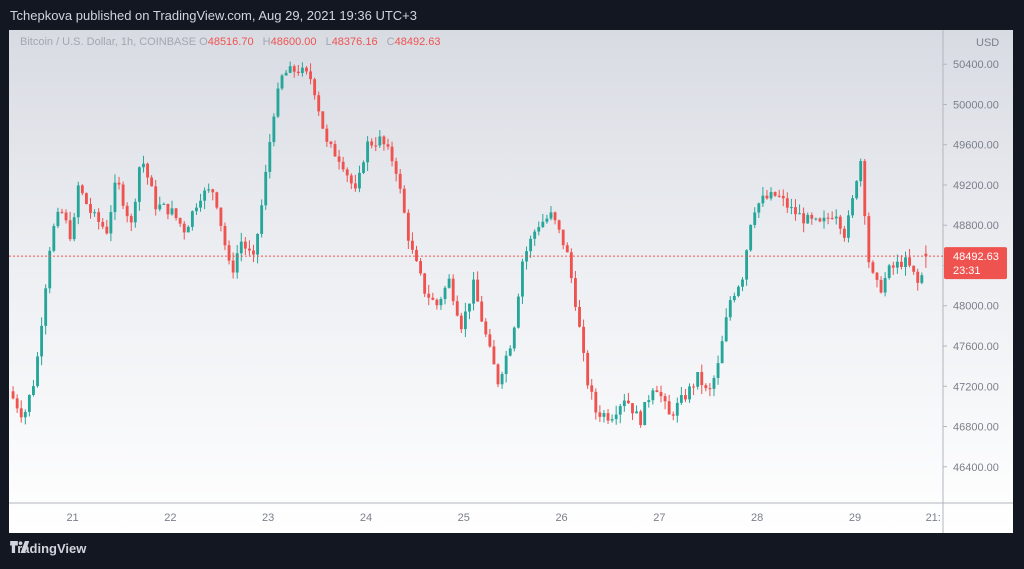 The image size is (1024, 569). What do you see at coordinates (976, 146) in the screenshot?
I see `y-tick-label: 49600.00` at bounding box center [976, 146].